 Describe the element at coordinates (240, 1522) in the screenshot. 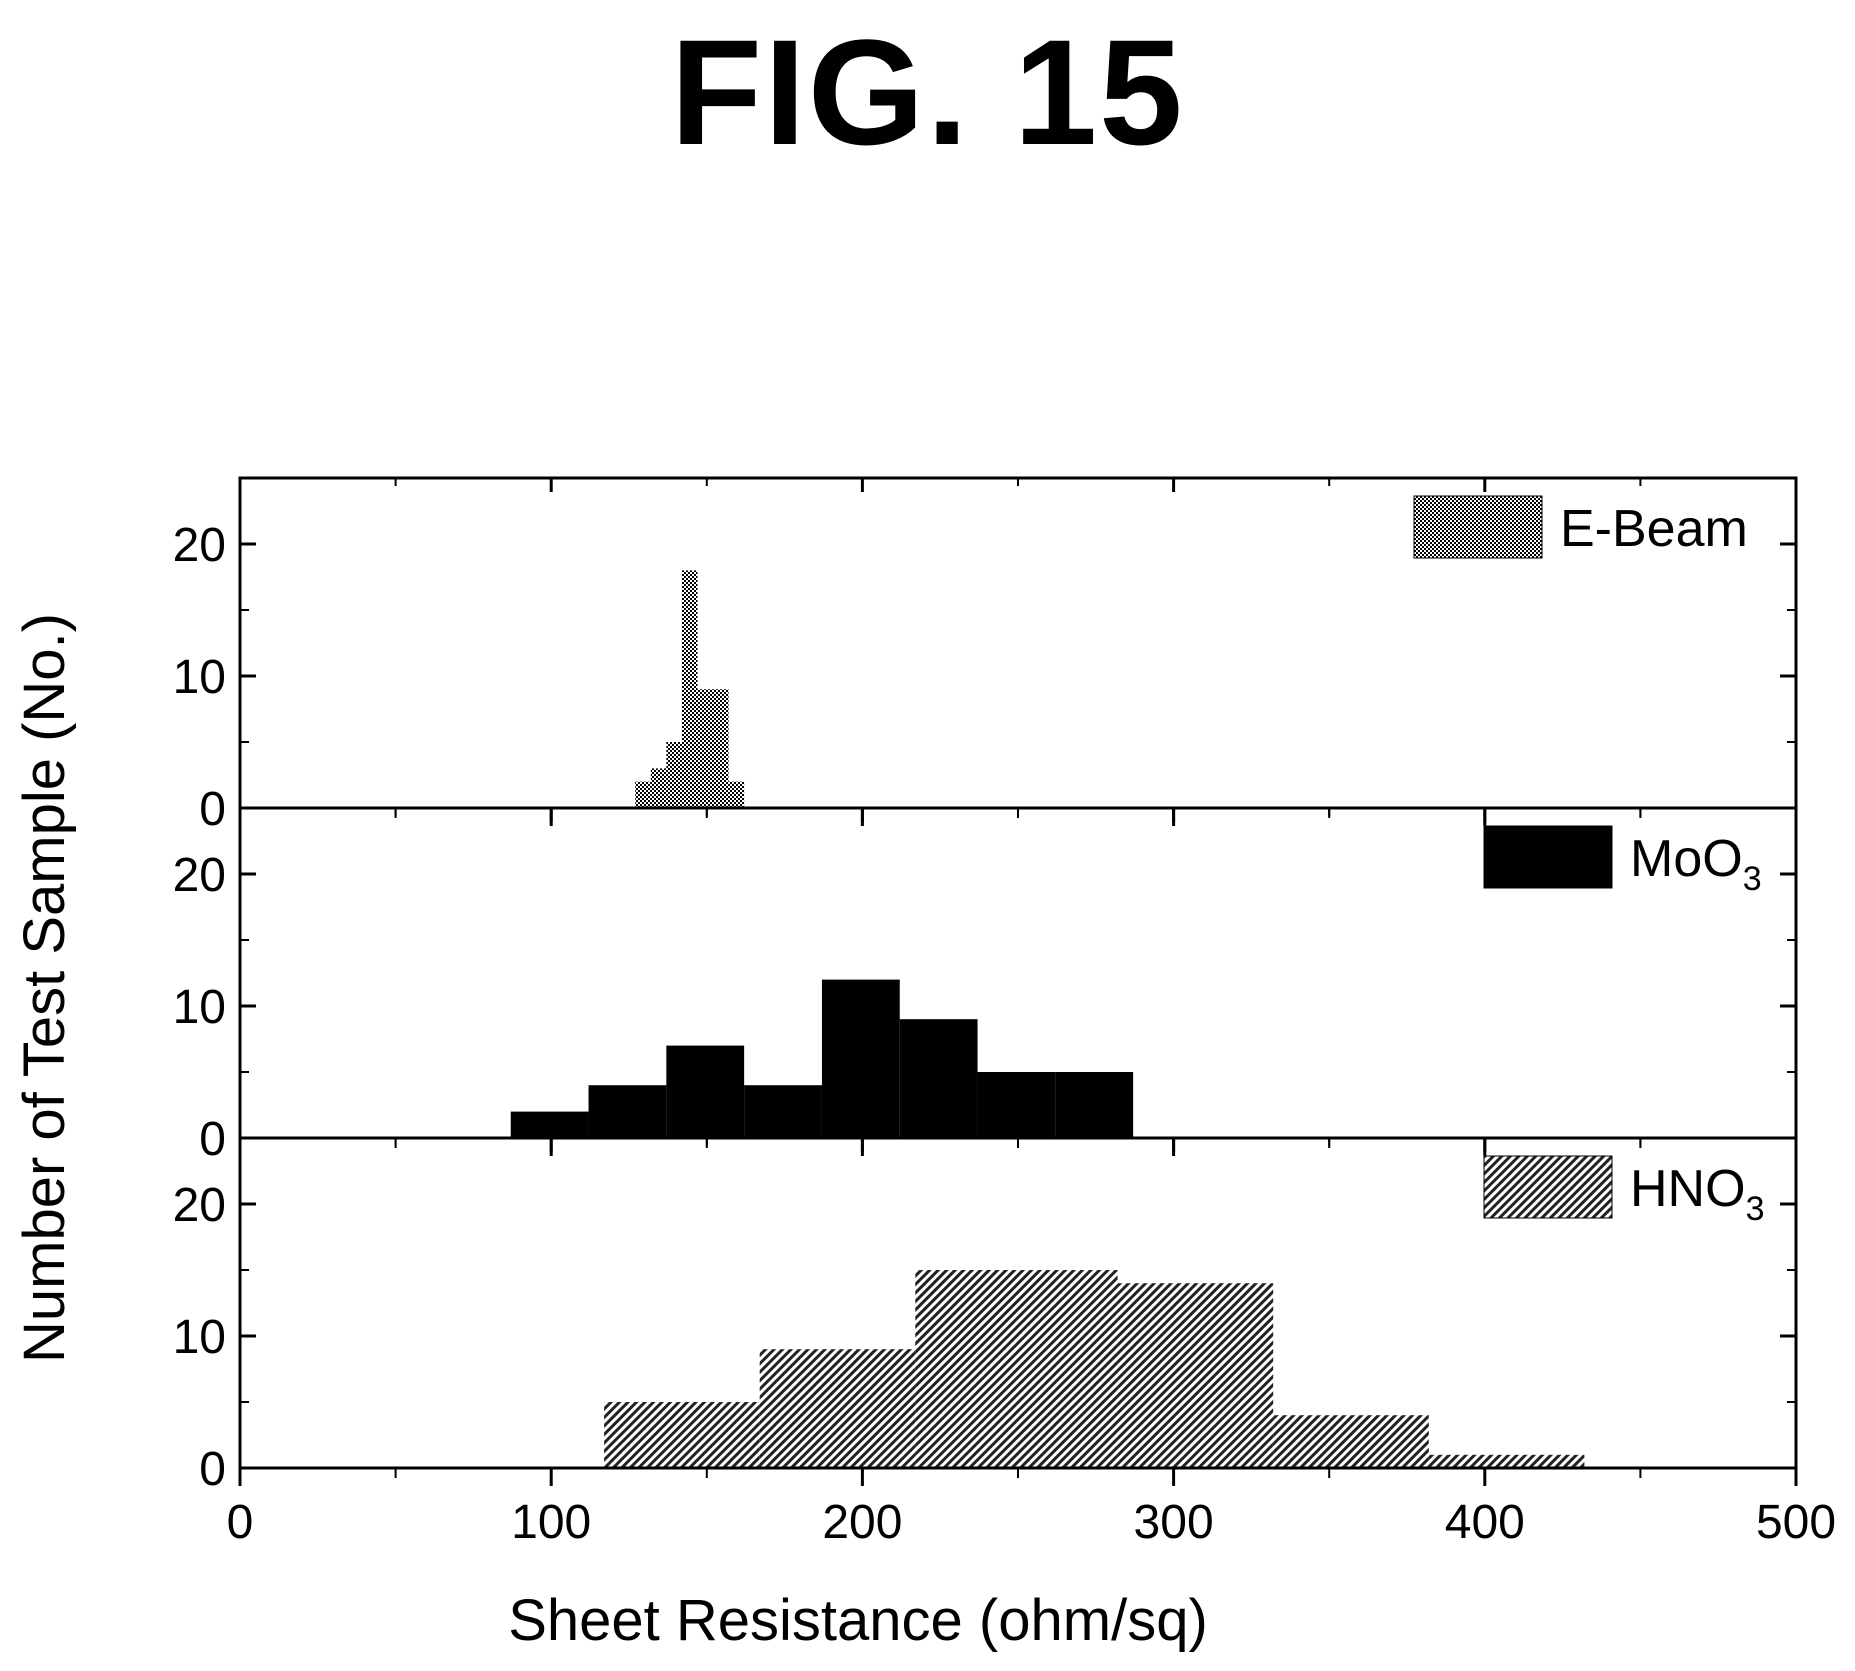

I see `x-tick-label: 0` at that location.